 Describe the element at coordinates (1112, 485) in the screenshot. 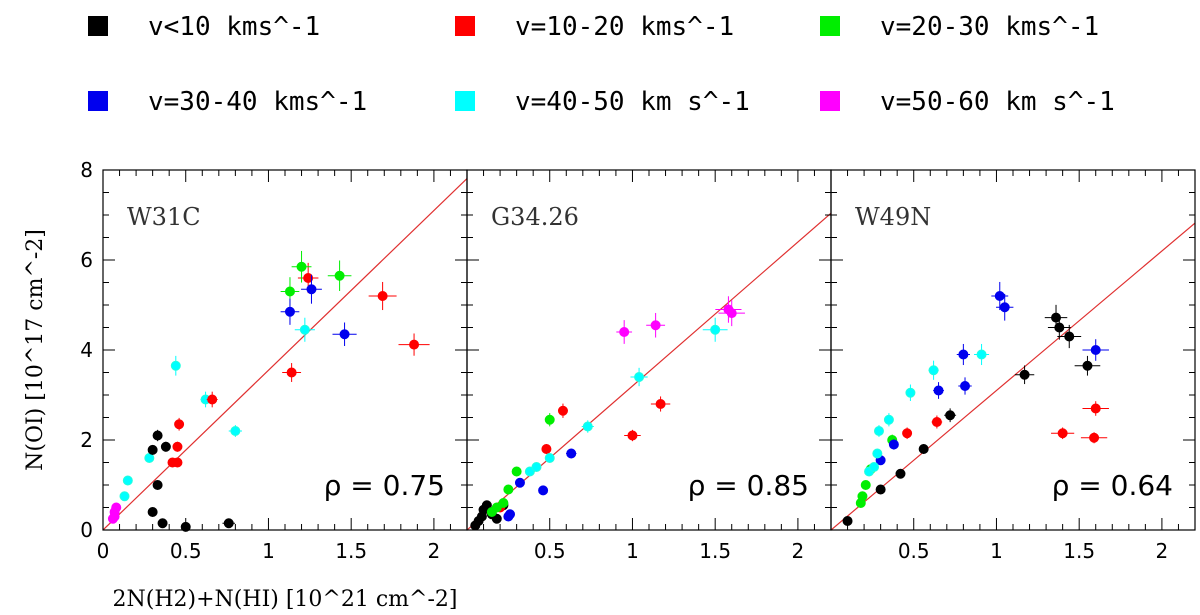

I see `panel-rho-2: ρ = 0.64` at that location.